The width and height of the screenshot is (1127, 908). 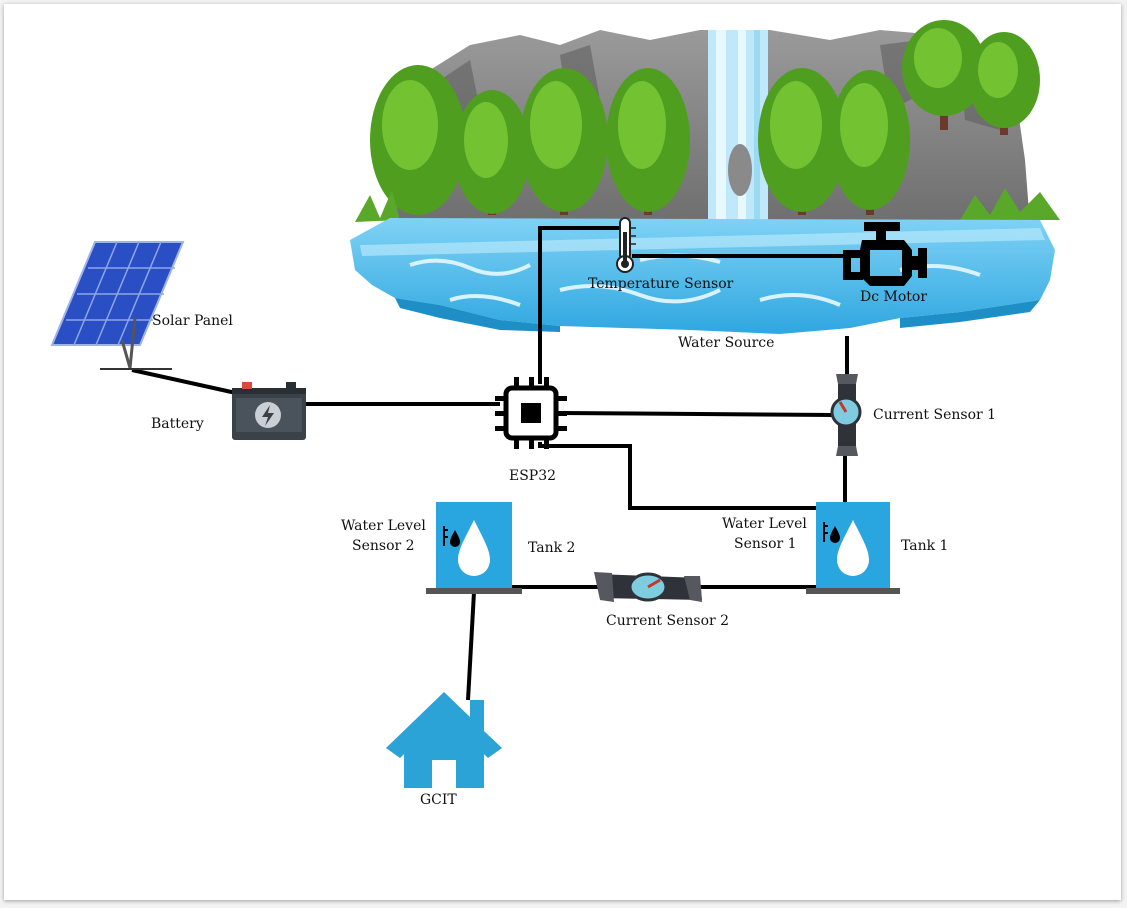 I want to click on temperature-sensor-label: Temperature Sensor, so click(x=661, y=284).